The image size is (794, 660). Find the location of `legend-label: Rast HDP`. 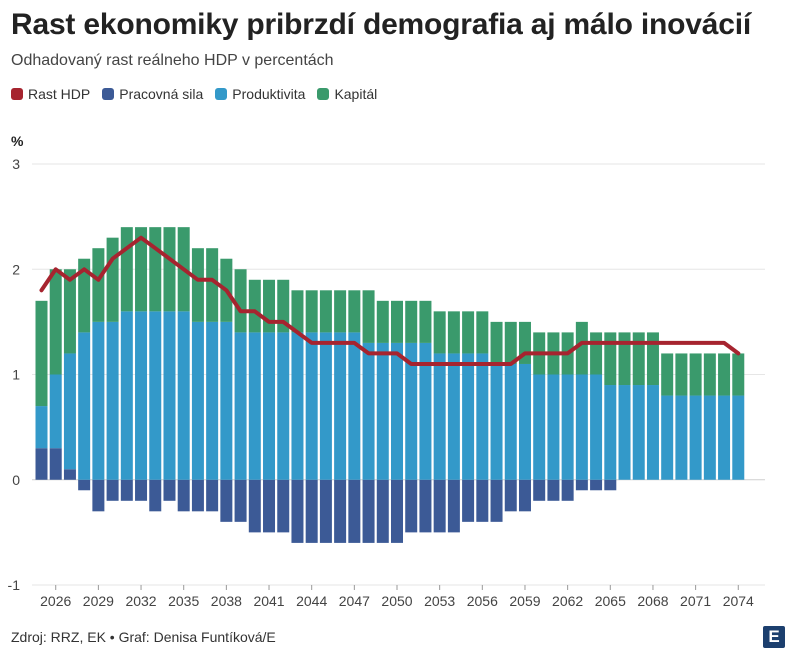

legend-label: Rast HDP is located at coordinates (59, 94).